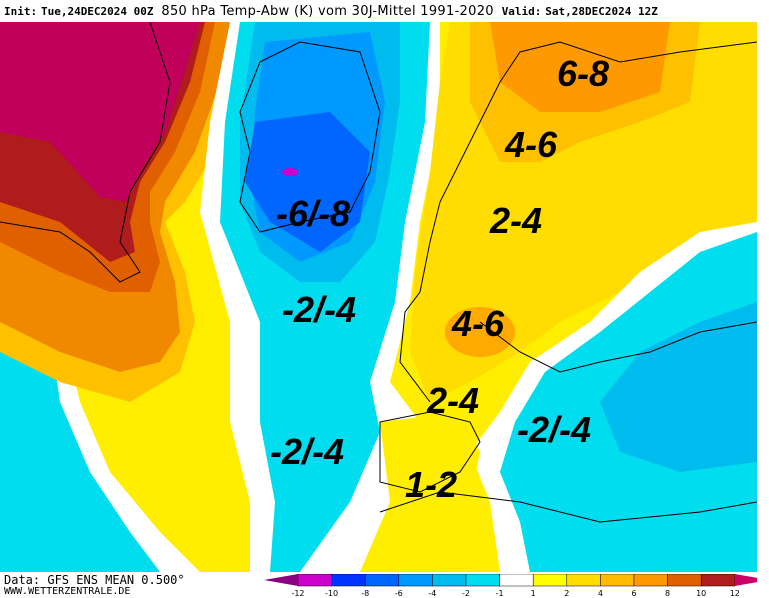 The image size is (769, 598). I want to click on anomaly-region-scandinavia-hot, so click(580, 67).